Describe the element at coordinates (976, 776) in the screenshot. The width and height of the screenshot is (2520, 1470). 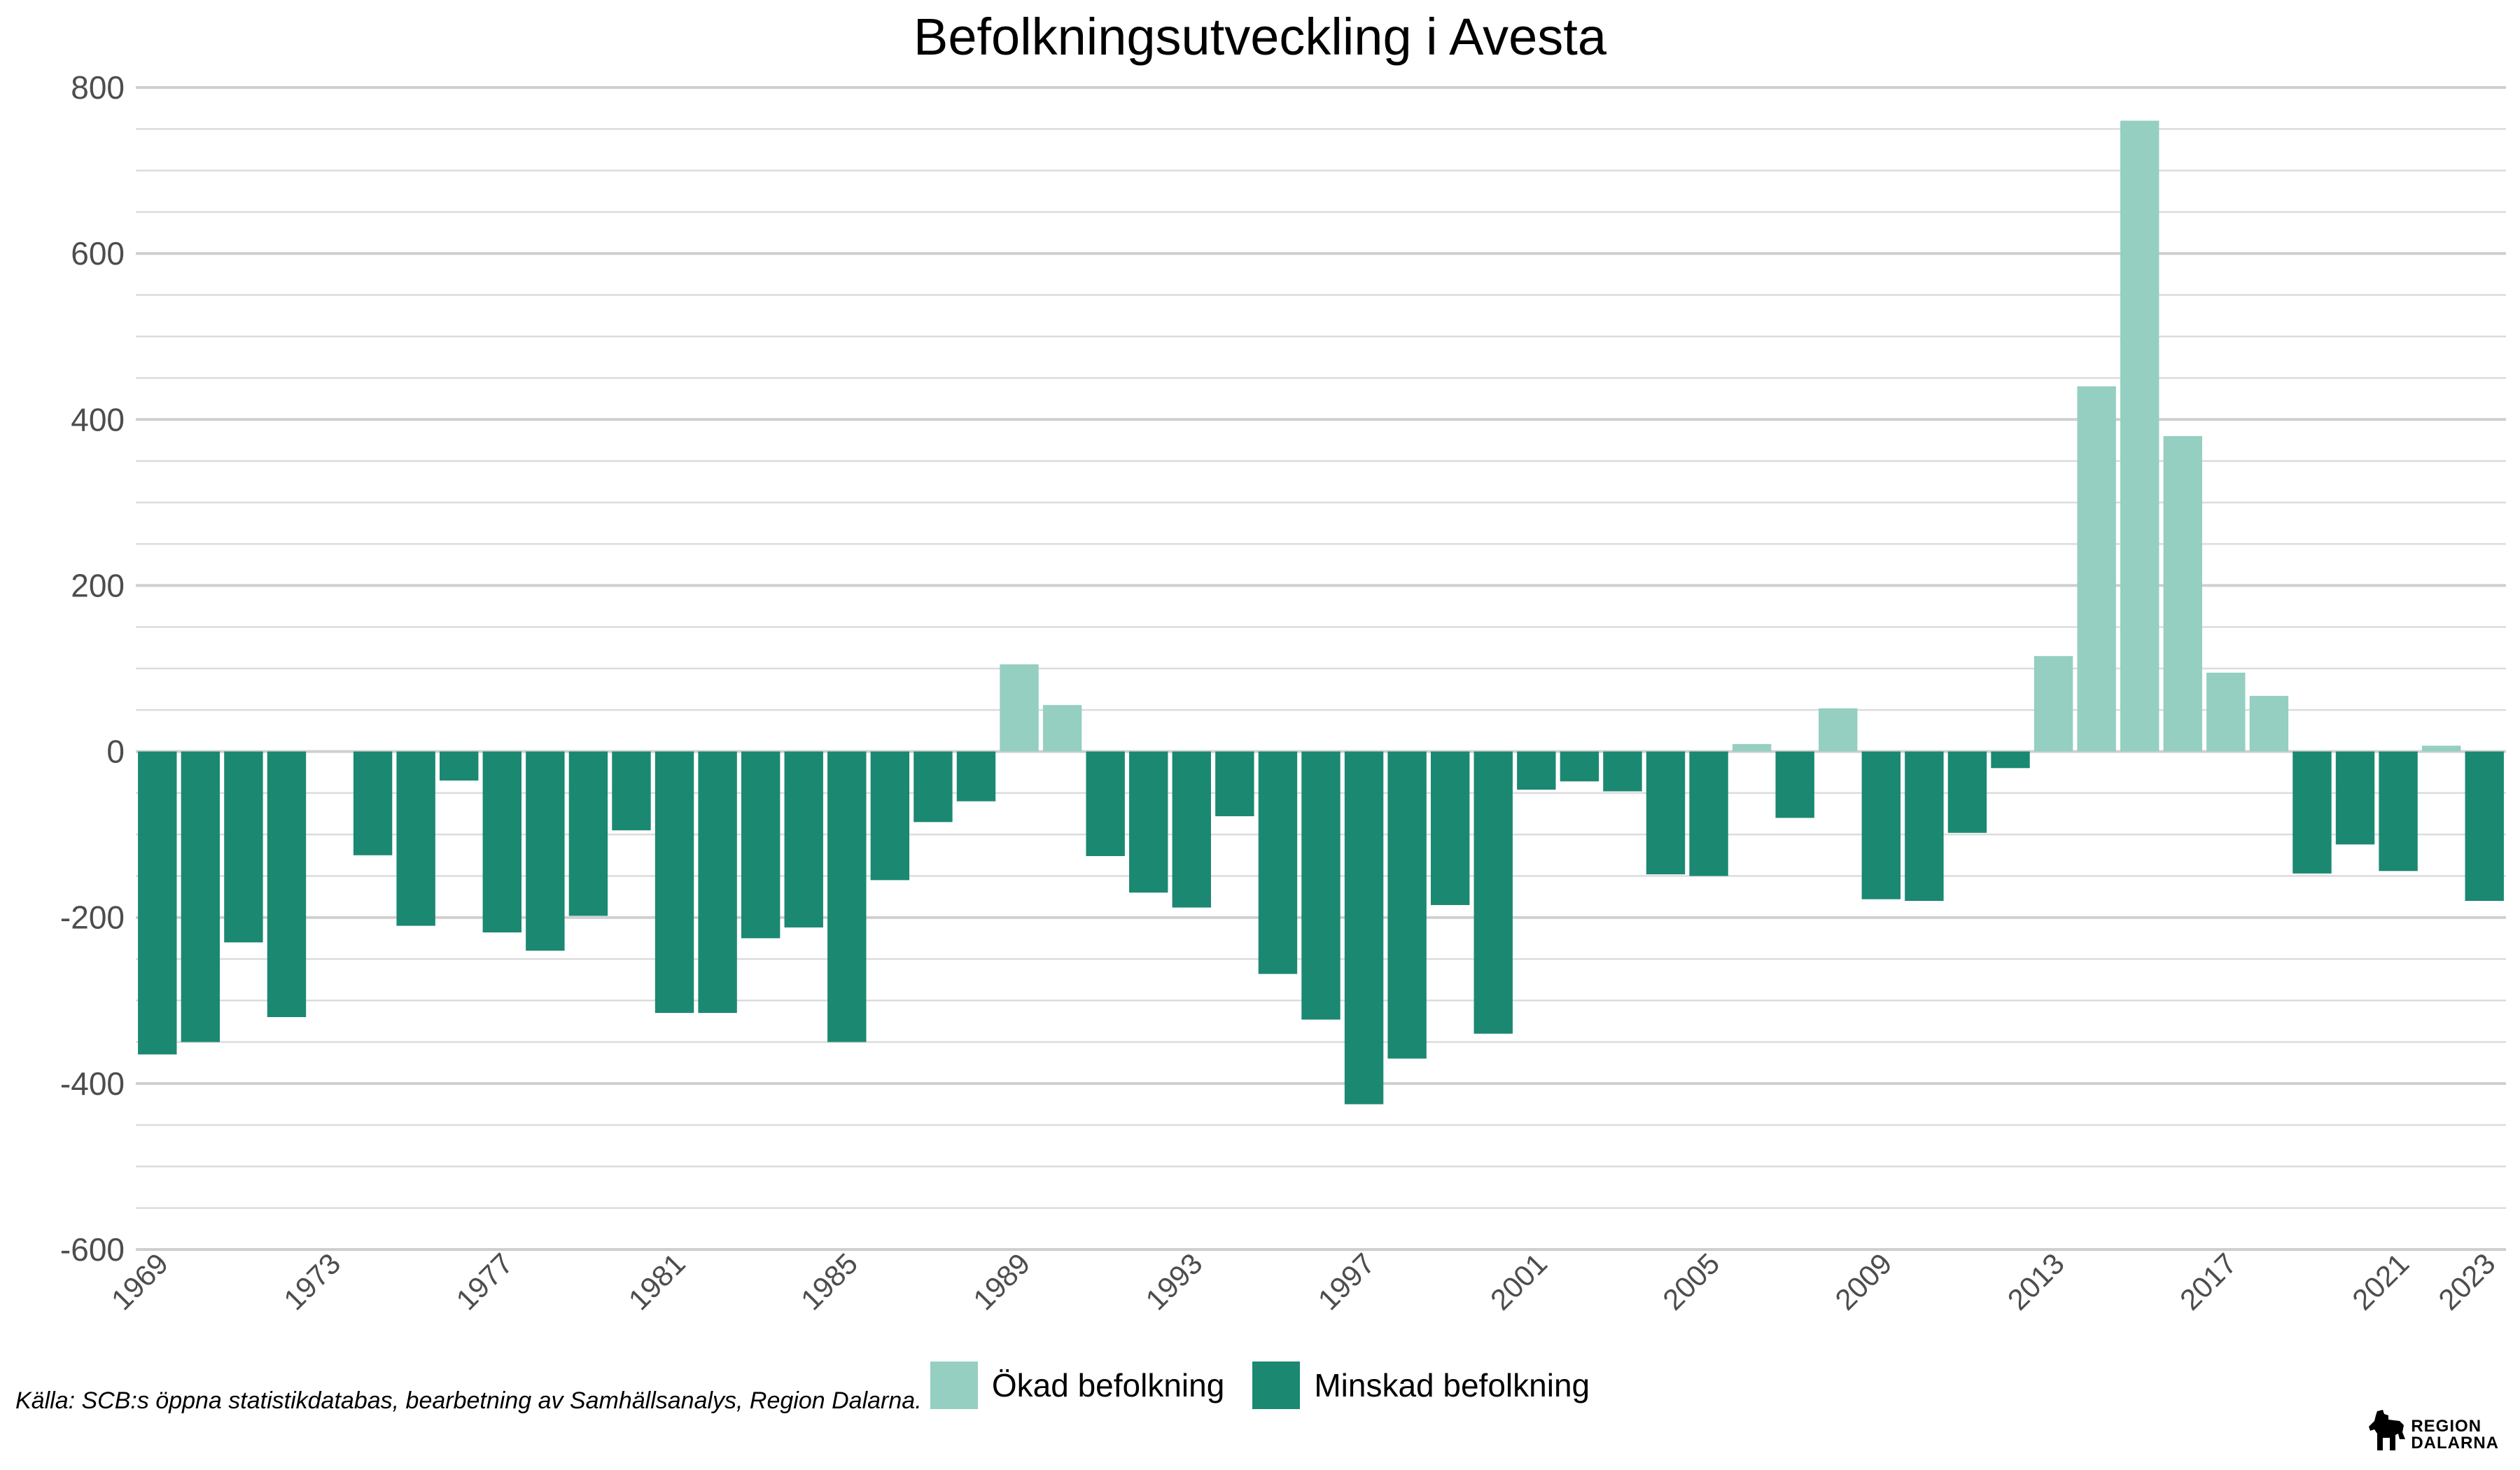
I see `bar-1988` at that location.